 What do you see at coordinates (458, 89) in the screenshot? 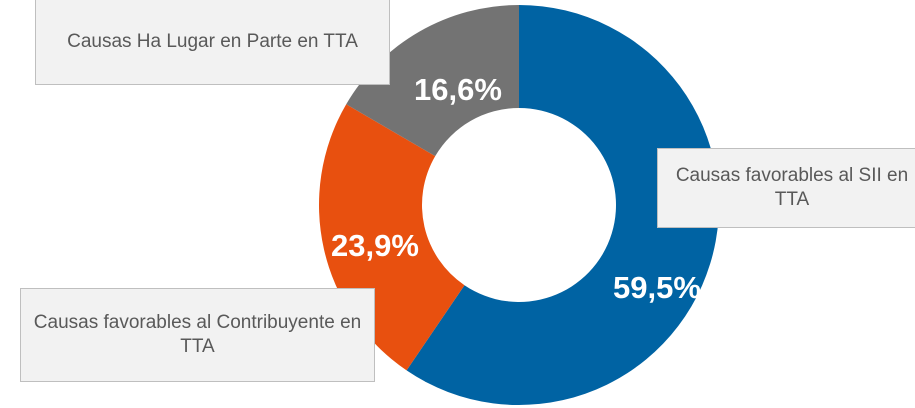
I see `value-label: 16,6%` at bounding box center [458, 89].